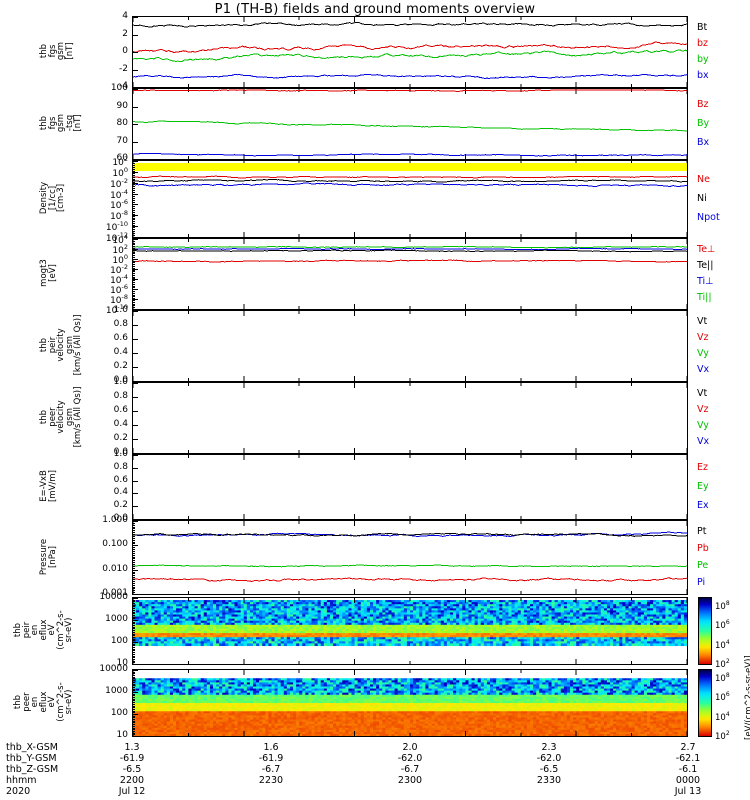 Image resolution: width=750 pixels, height=800 pixels. What do you see at coordinates (116, 237) in the screenshot?
I see `ytick-label: 10-12` at bounding box center [116, 237].